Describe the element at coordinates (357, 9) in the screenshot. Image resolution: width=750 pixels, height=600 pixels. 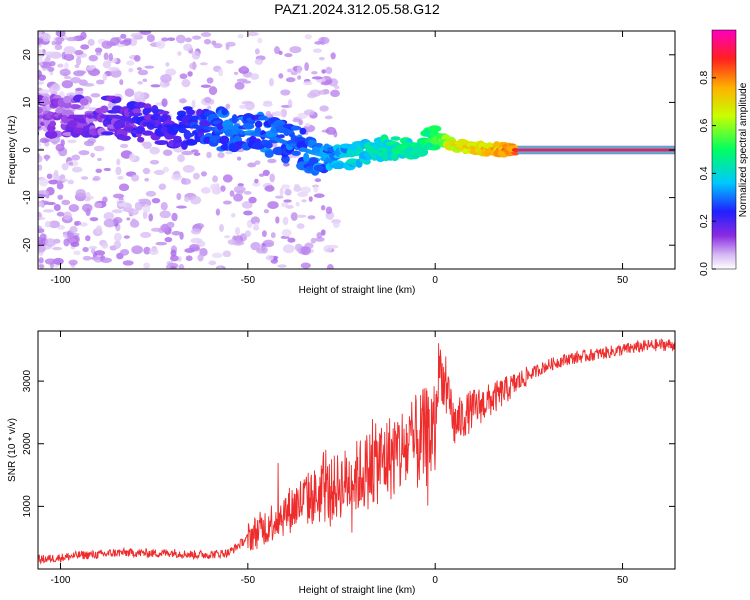
I see `figure-title: PAZ1.2024.312.05.58.G12` at that location.